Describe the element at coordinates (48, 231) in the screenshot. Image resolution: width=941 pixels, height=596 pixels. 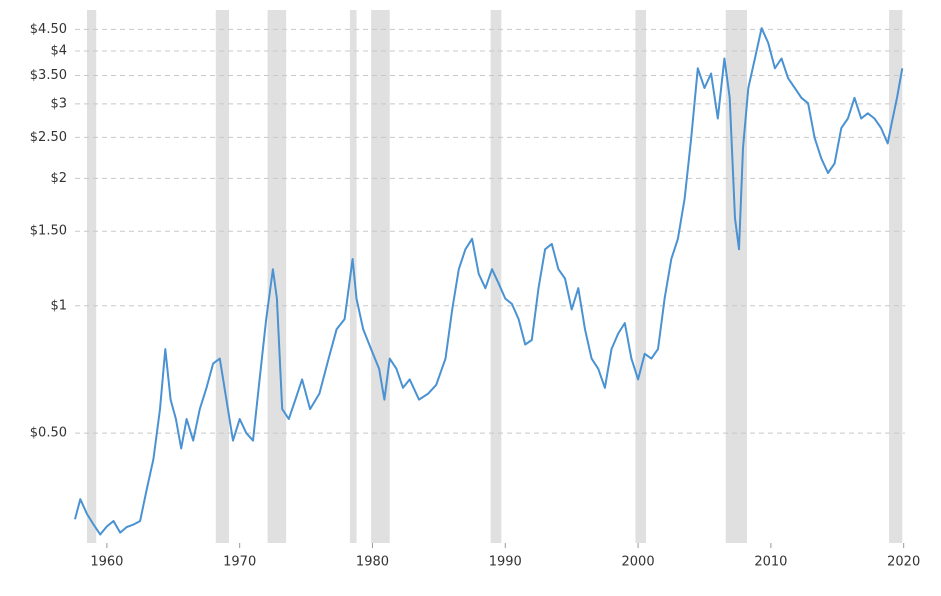
I see `y-tick-label: $1.50` at that location.